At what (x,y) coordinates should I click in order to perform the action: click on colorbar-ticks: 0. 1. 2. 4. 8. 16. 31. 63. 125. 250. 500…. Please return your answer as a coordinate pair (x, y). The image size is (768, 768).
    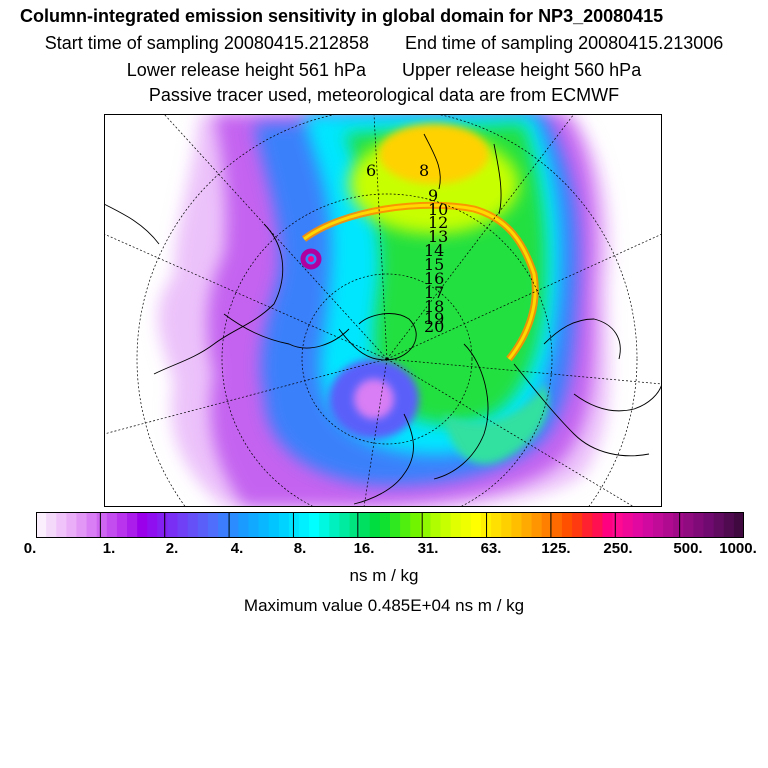
    Looking at the image, I should click on (384, 550).